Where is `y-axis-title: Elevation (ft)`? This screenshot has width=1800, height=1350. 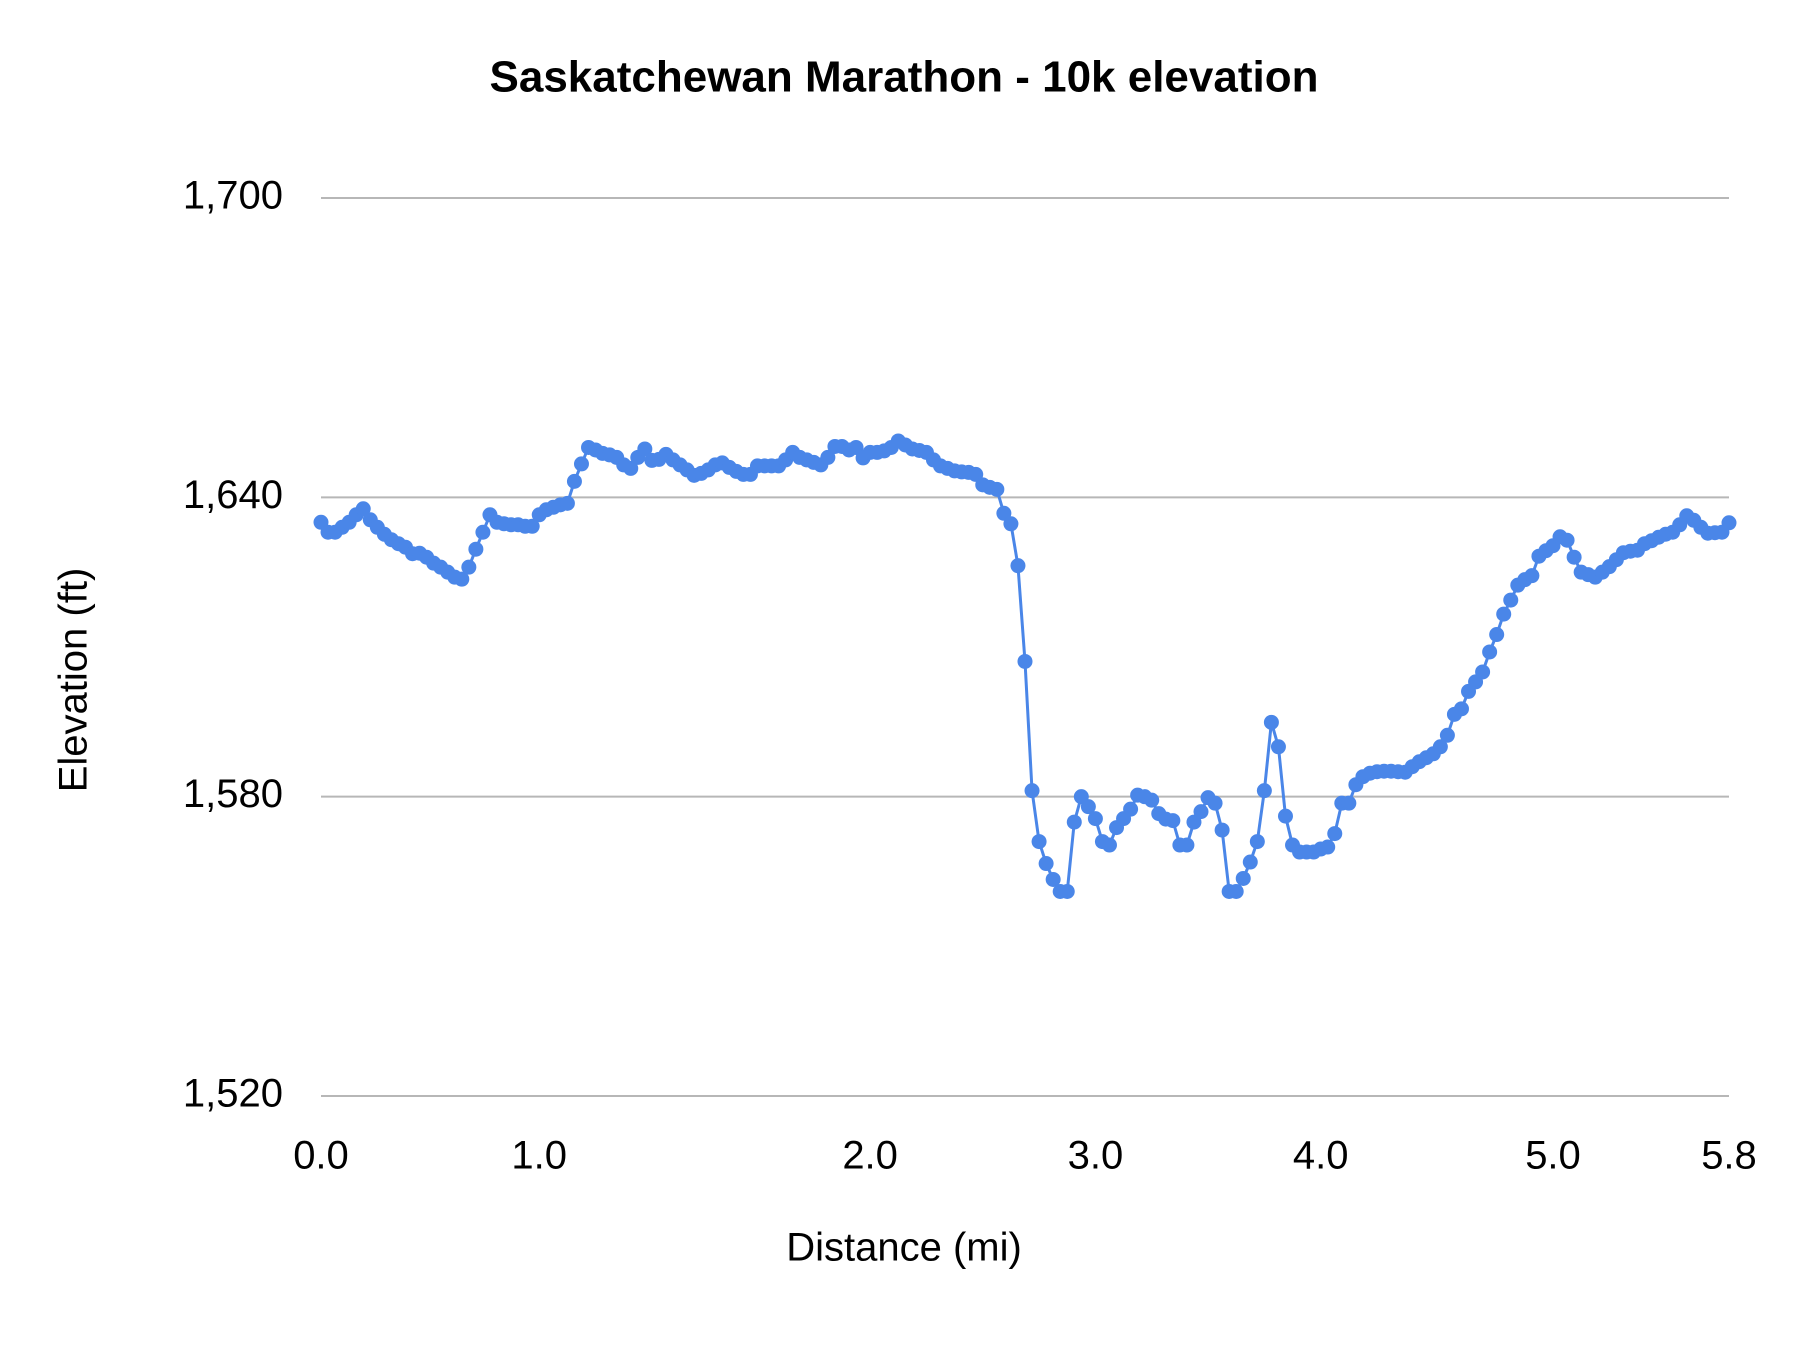
y-axis-title: Elevation (ft) is located at coordinates (74, 680).